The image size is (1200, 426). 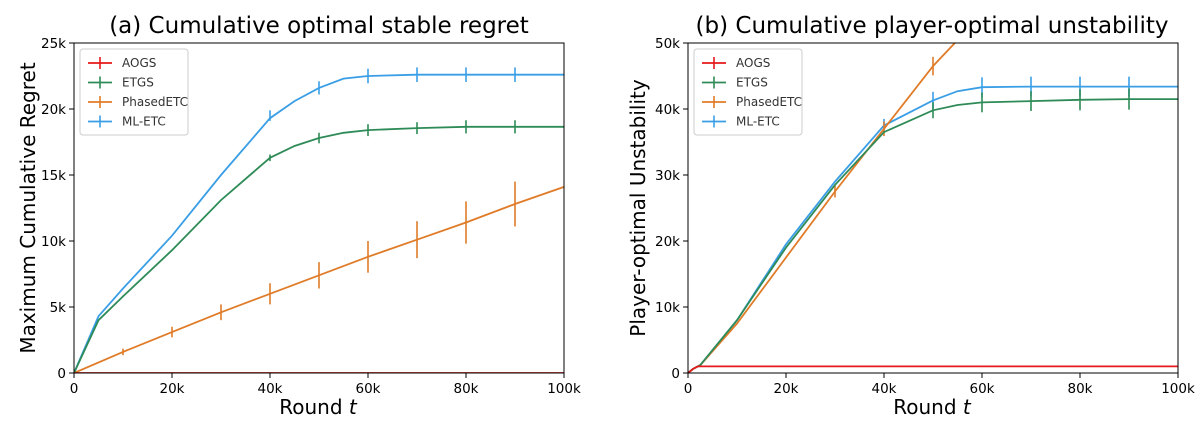 What do you see at coordinates (667, 110) in the screenshot?
I see `y-tick-label: 40k` at bounding box center [667, 110].